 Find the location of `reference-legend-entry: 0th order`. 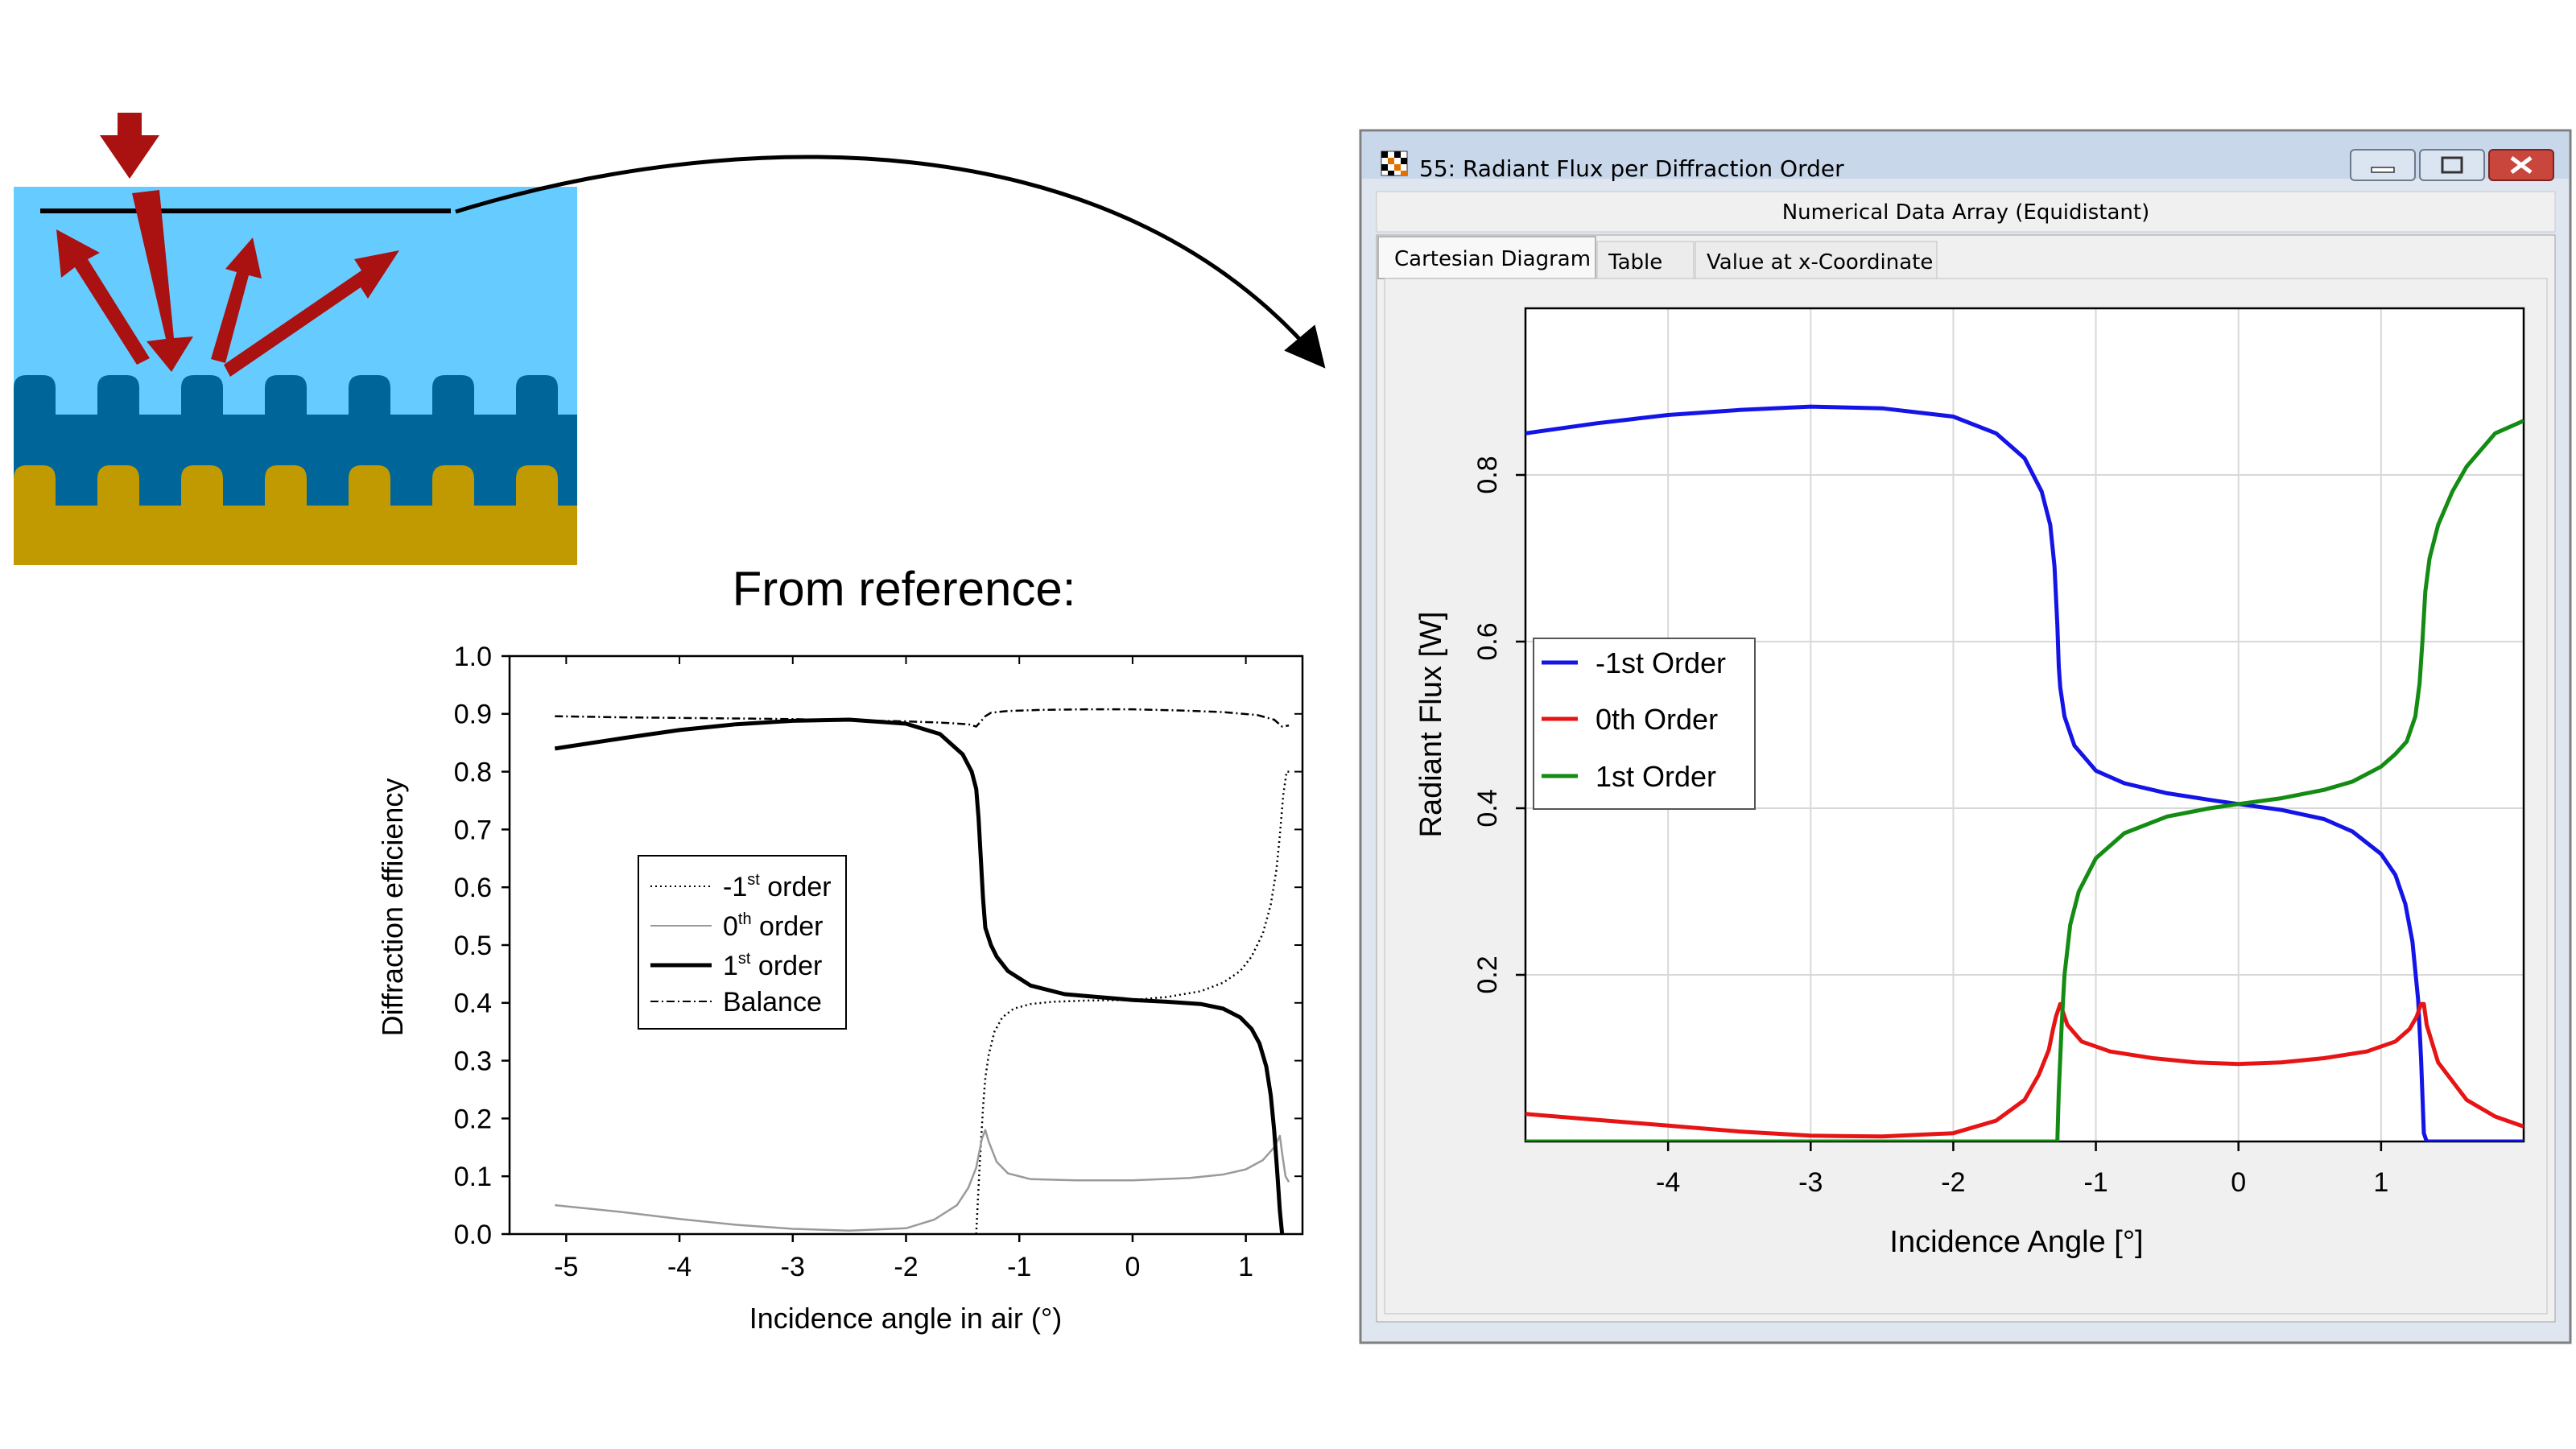

reference-legend-entry: 0th order is located at coordinates (773, 926).